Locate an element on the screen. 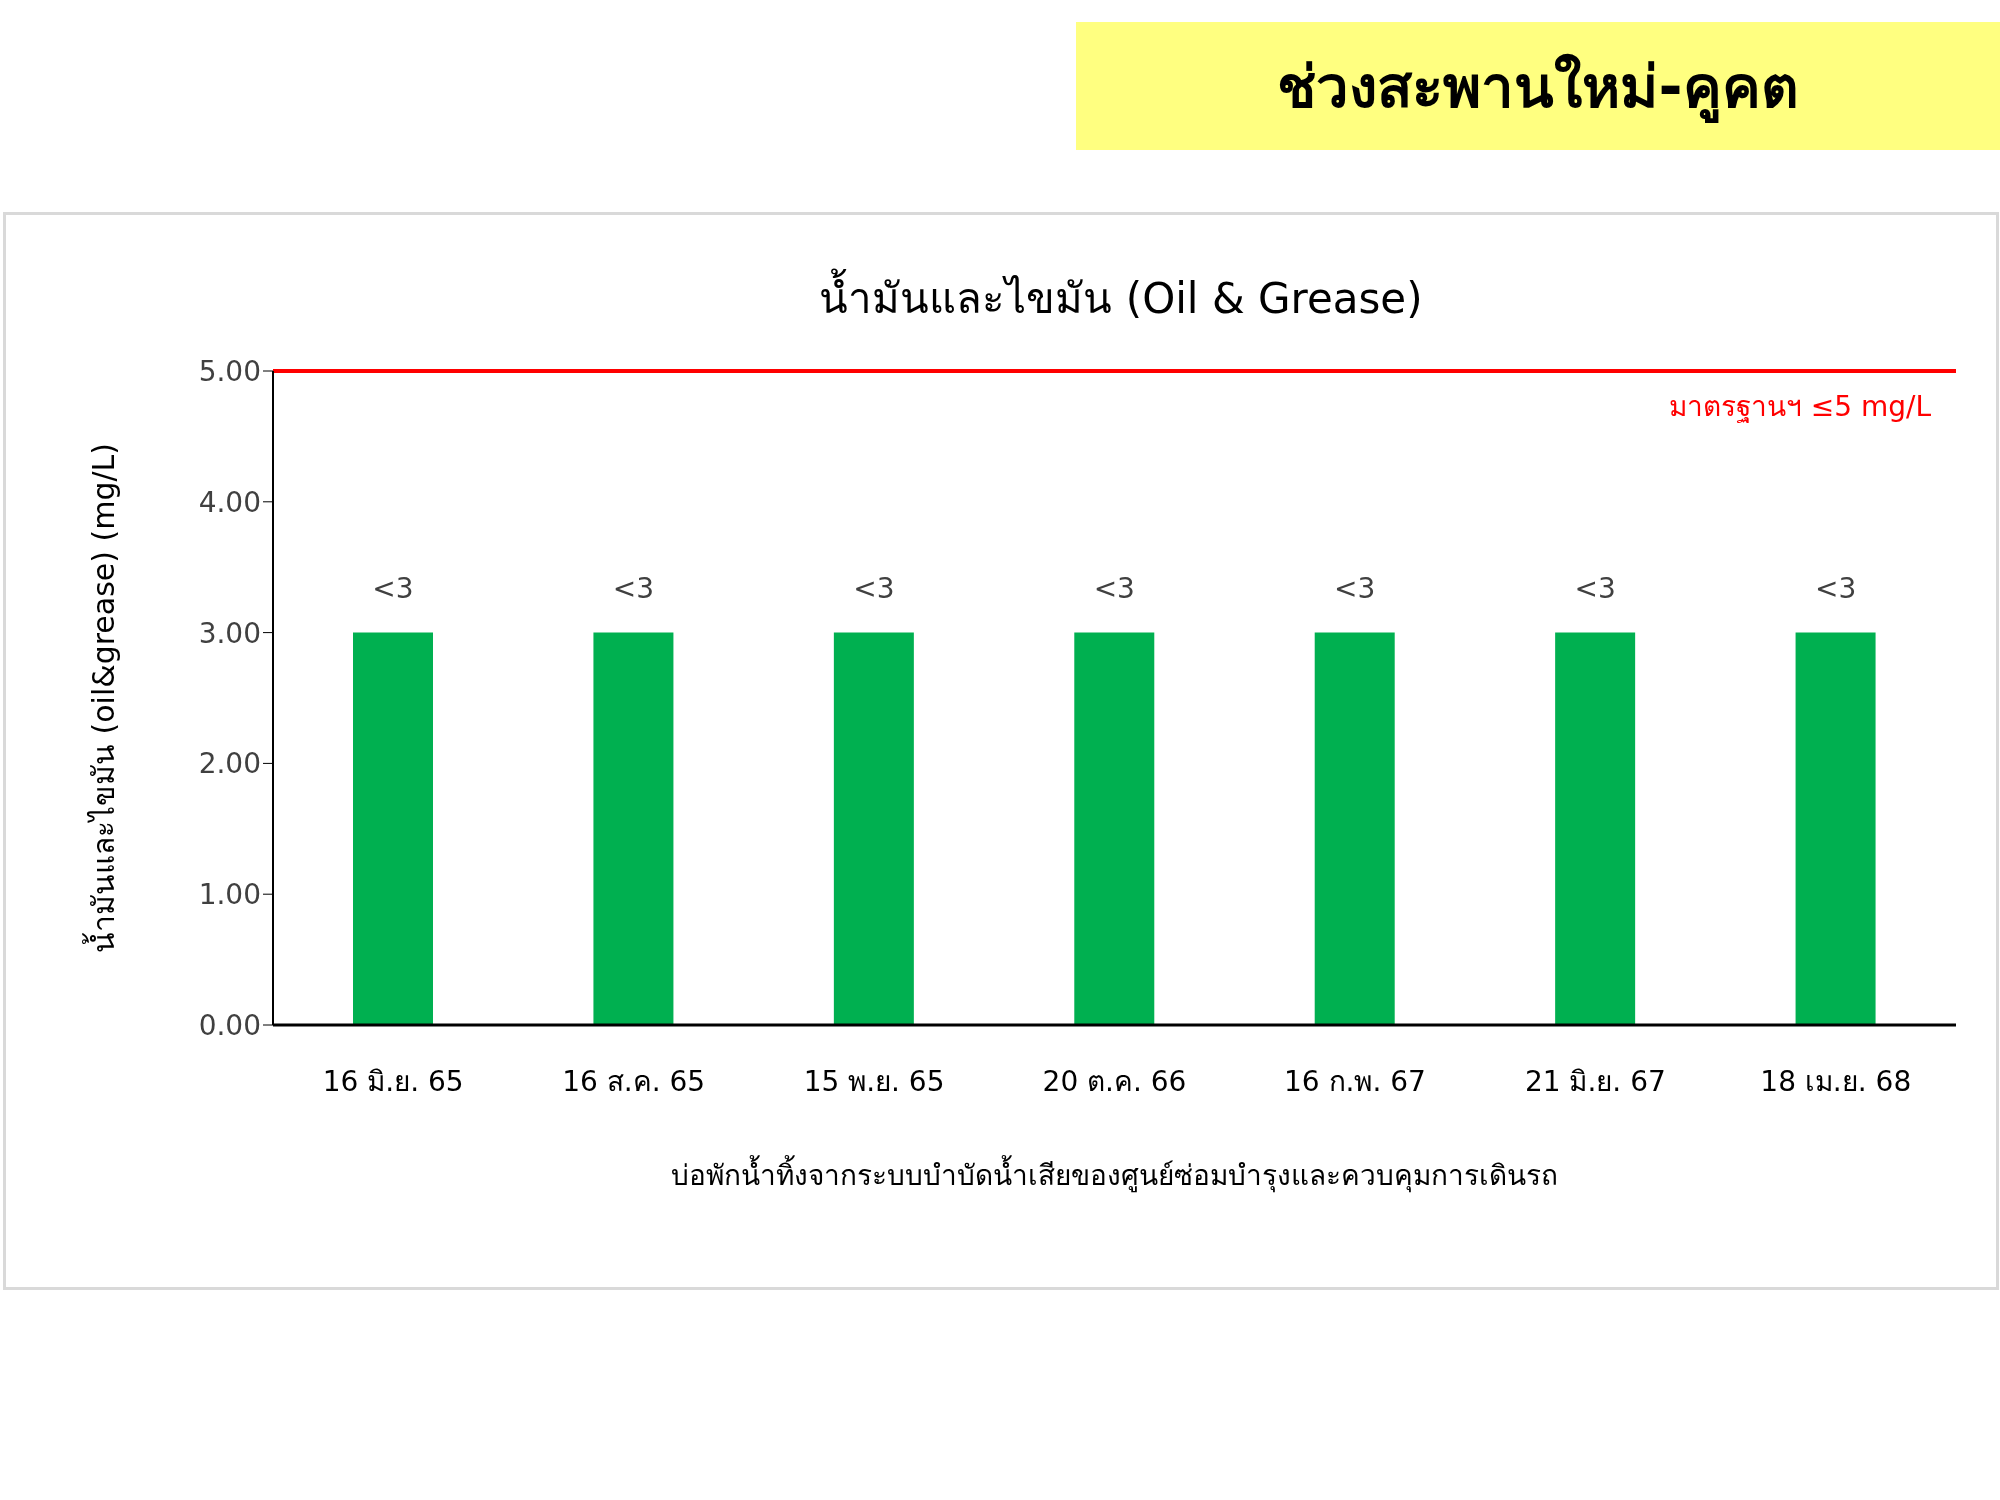 Image resolution: width=2000 pixels, height=1500 pixels. ref-line-label: มาตรฐานฯ ≤5 mg/L is located at coordinates (1800, 406).